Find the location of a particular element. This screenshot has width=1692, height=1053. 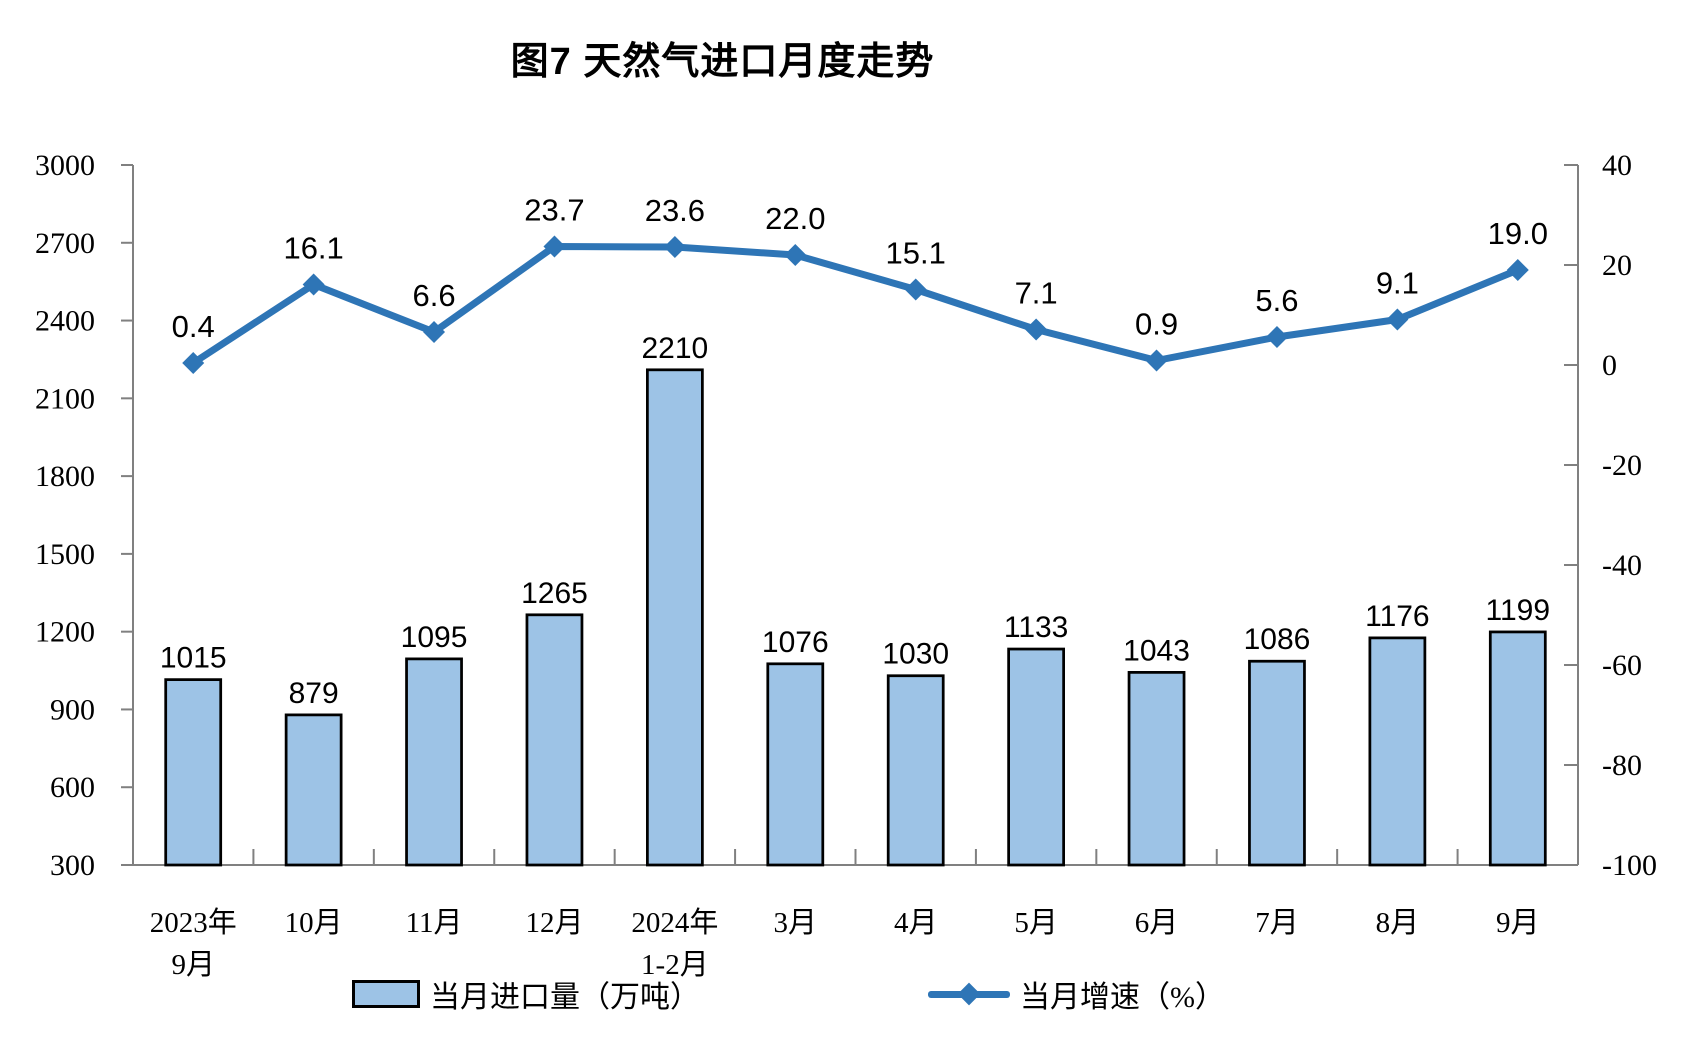

line-value-label: 9.1 is located at coordinates (1397, 283).